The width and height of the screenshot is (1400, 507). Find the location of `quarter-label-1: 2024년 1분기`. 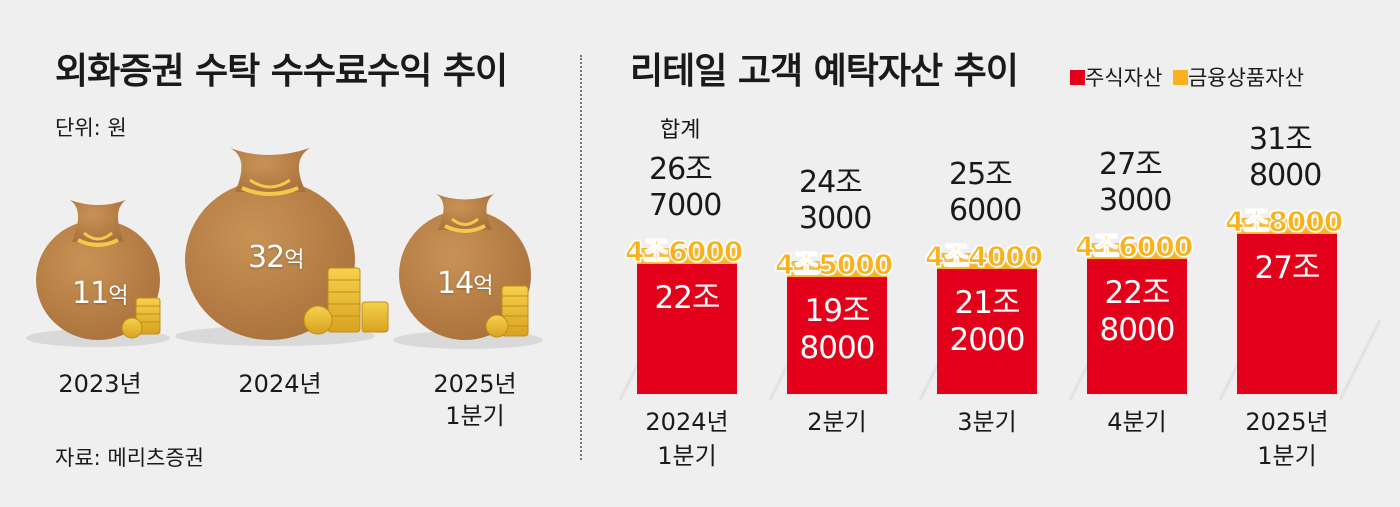

quarter-label-1: 2024년 1분기 is located at coordinates (687, 439).